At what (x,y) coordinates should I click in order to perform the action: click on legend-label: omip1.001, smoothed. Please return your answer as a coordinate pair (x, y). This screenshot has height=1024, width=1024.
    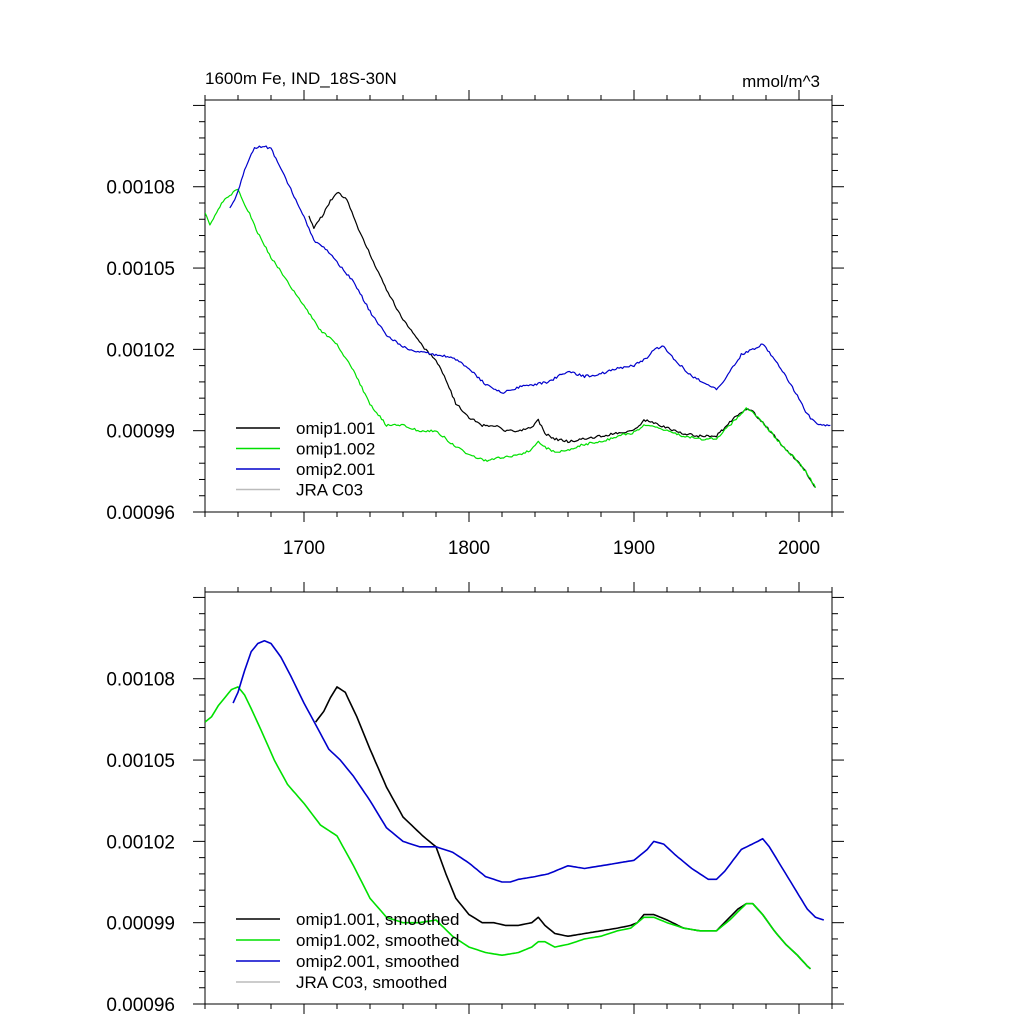
    Looking at the image, I should click on (378, 919).